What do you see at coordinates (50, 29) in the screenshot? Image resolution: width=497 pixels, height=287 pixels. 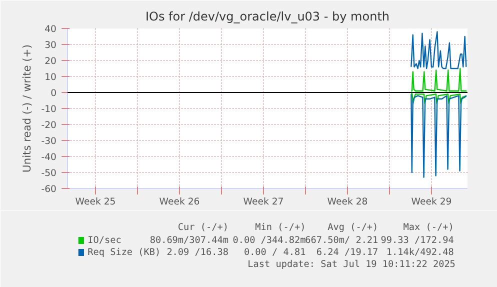 I see `y-tick-label: 40` at bounding box center [50, 29].